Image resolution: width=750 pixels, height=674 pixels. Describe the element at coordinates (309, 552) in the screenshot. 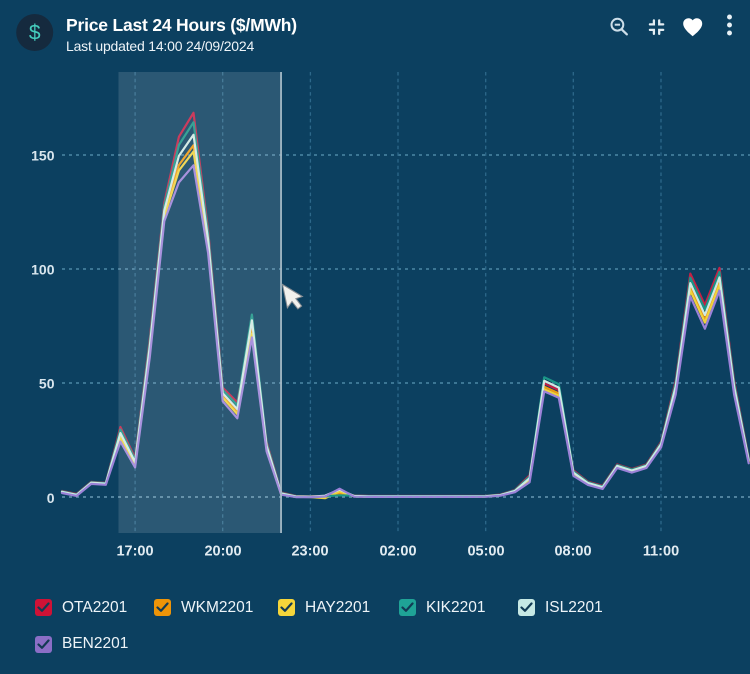

I see `svg-text: 23:00` at that location.